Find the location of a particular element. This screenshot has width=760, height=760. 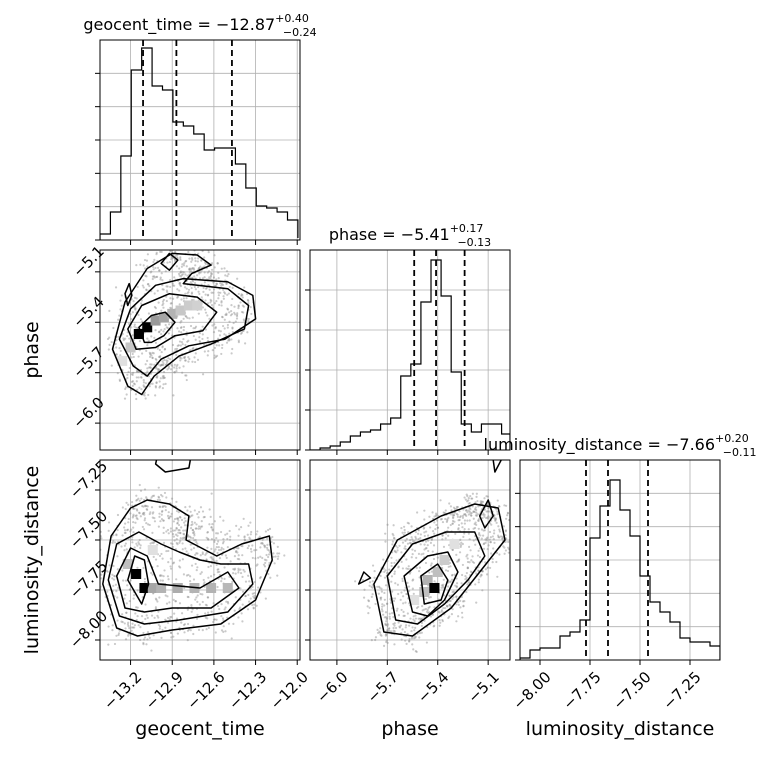

marginal-geocent_time-histogram is located at coordinates (199, 143).